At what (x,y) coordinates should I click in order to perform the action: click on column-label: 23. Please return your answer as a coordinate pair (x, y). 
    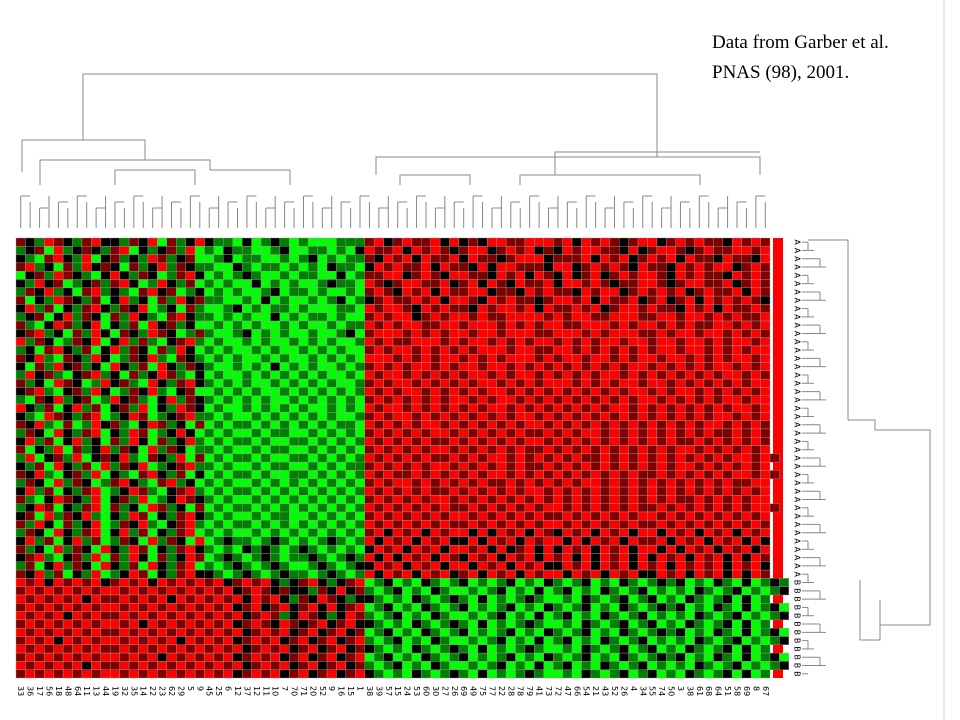
    Looking at the image, I should click on (162, 691).